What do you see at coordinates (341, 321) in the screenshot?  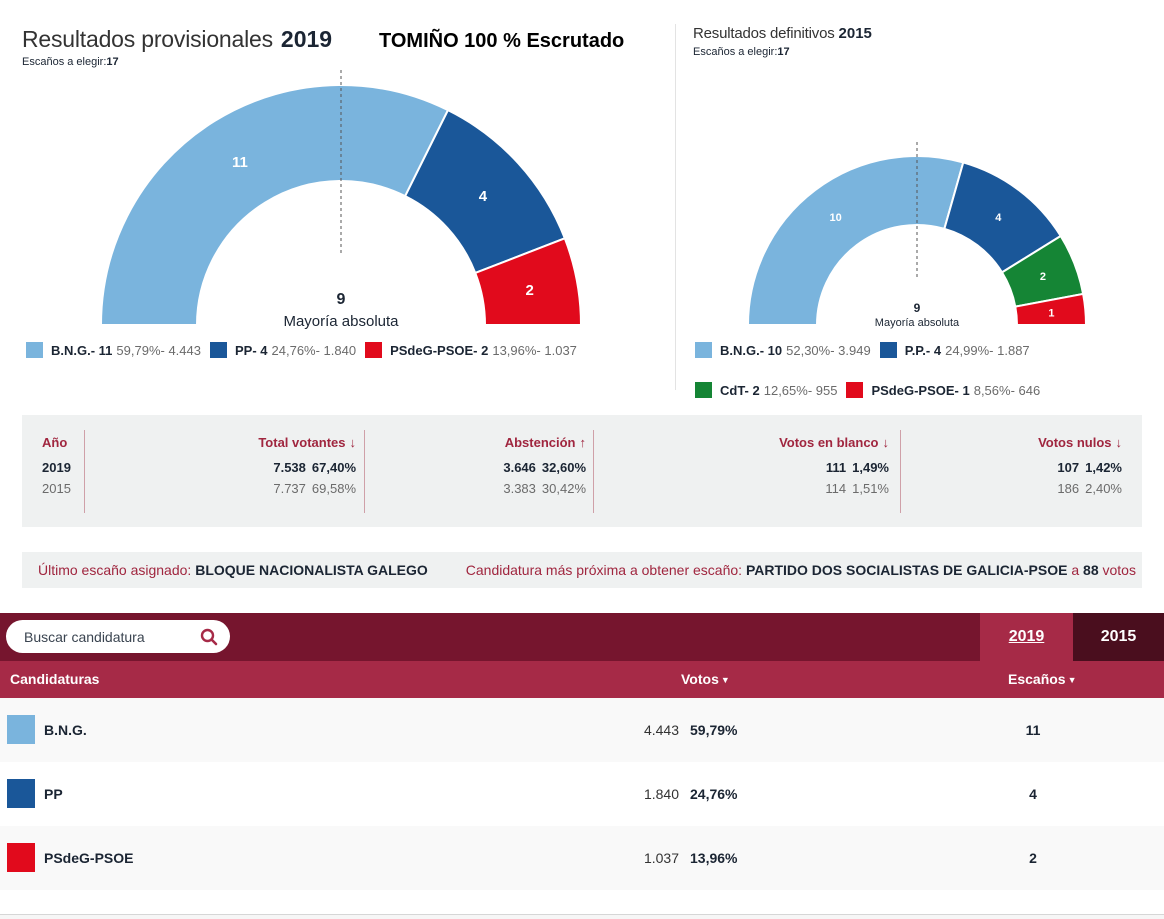 I see `majority-label: Mayoría absoluta` at bounding box center [341, 321].